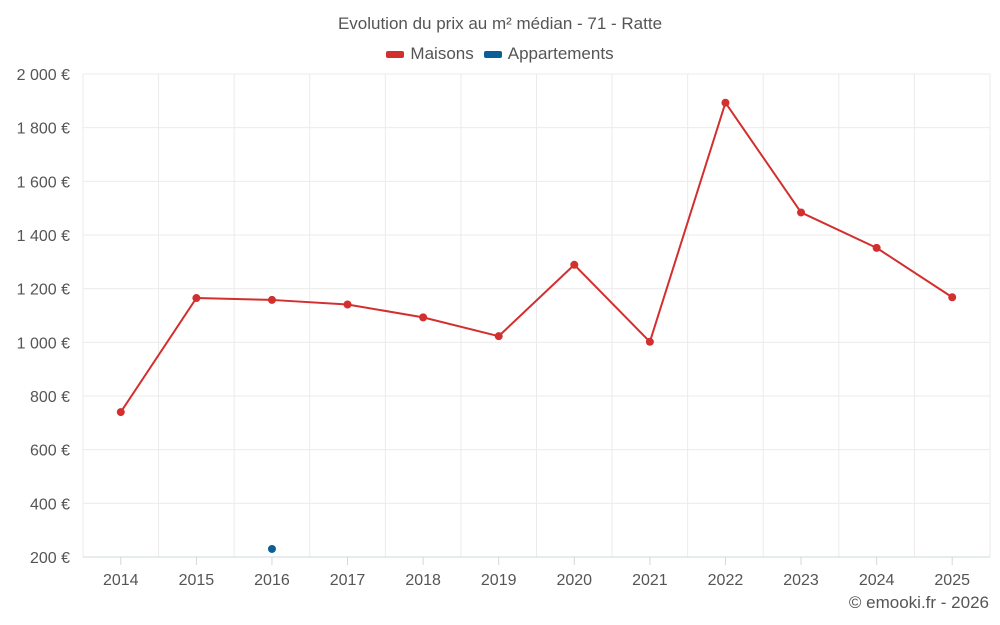 The image size is (1000, 625). Describe the element at coordinates (50, 504) in the screenshot. I see `y-tick-label: 400 €` at that location.